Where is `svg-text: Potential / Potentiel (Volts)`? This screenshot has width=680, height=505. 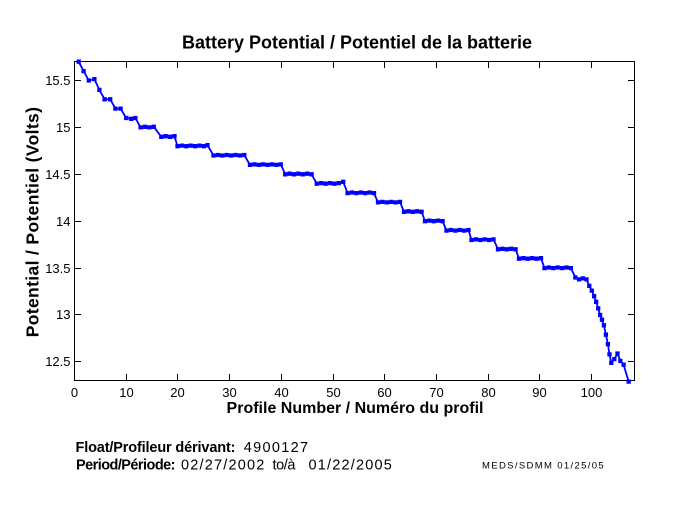 svg-text: Potential / Potentiel (Volts) is located at coordinates (33, 222).